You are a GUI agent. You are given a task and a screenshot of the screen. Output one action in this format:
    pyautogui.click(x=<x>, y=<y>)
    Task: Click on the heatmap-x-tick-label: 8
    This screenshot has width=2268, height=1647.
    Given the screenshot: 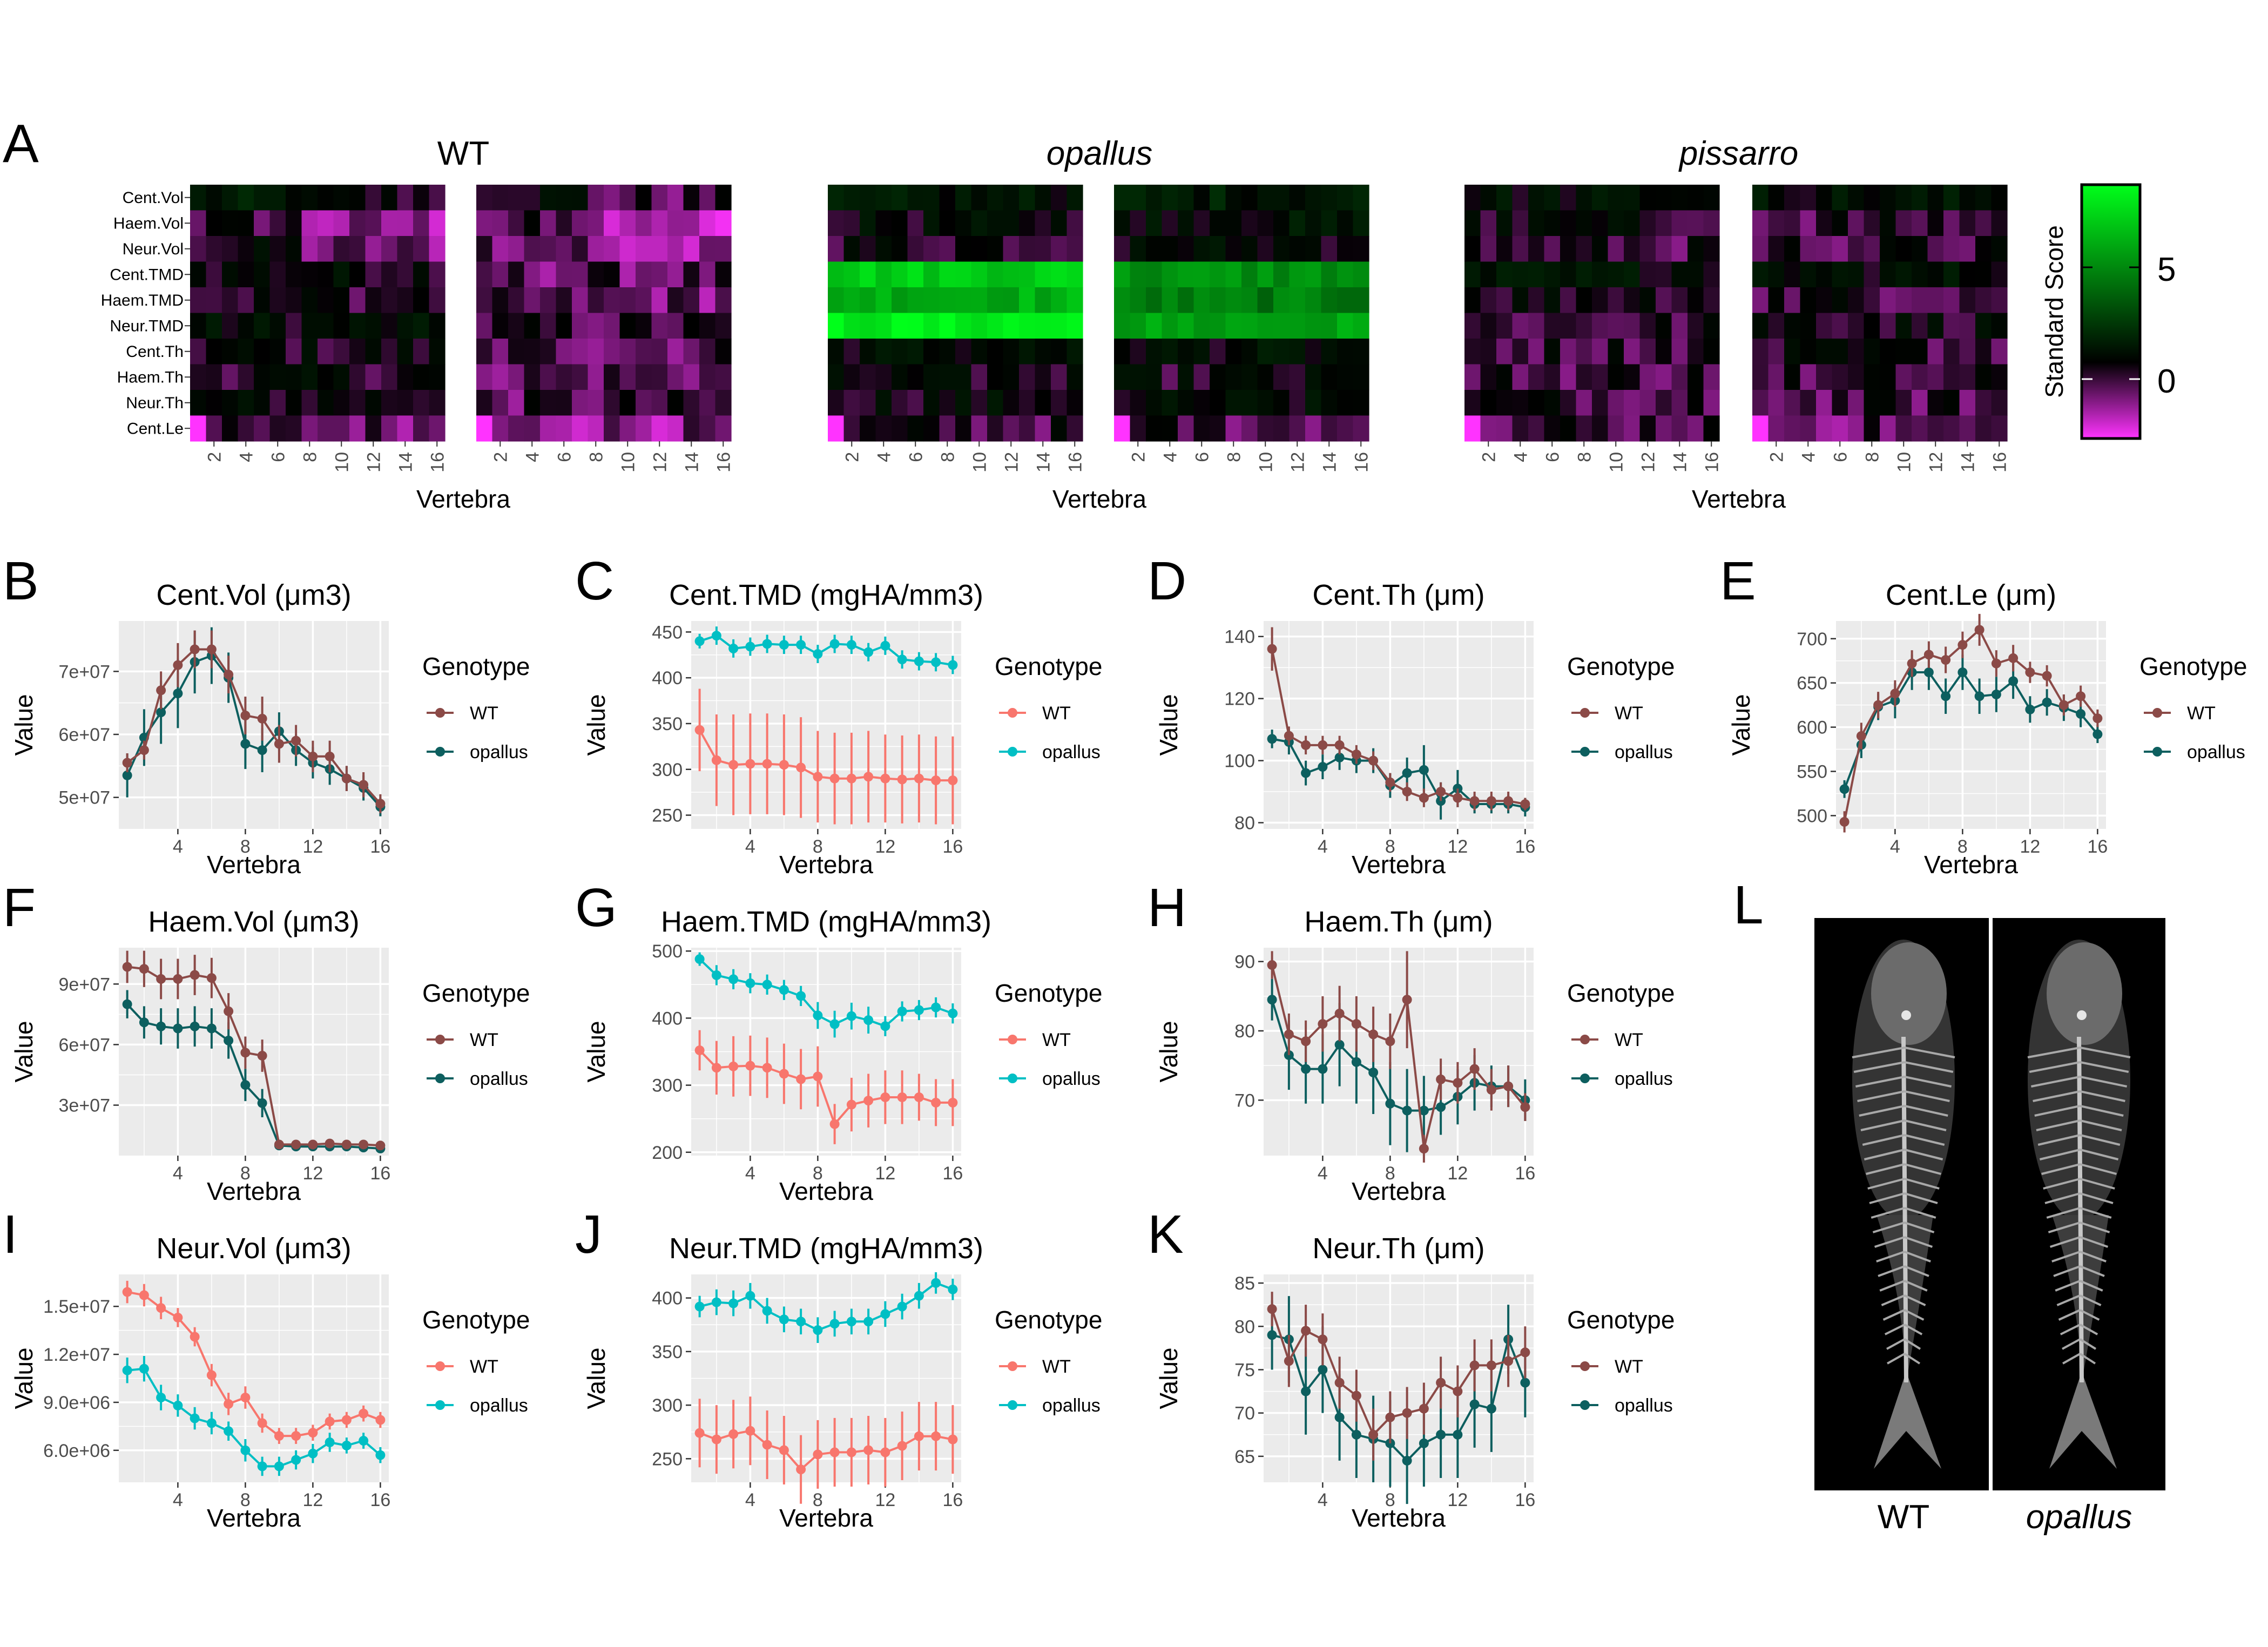 What is the action you would take?
    pyautogui.click(x=947, y=457)
    